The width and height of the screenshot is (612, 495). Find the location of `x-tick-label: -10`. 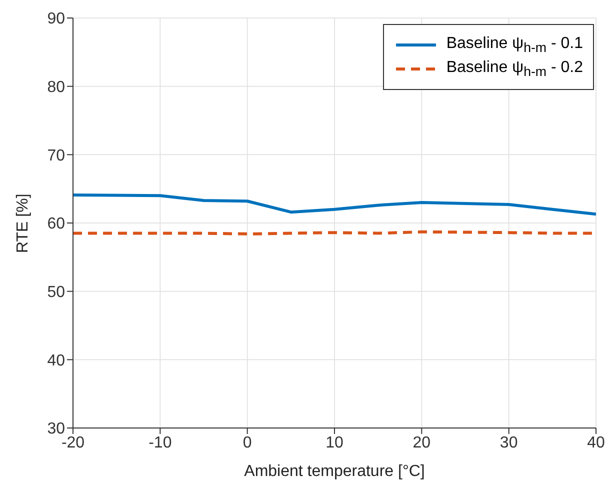

x-tick-label: -10 is located at coordinates (160, 443).